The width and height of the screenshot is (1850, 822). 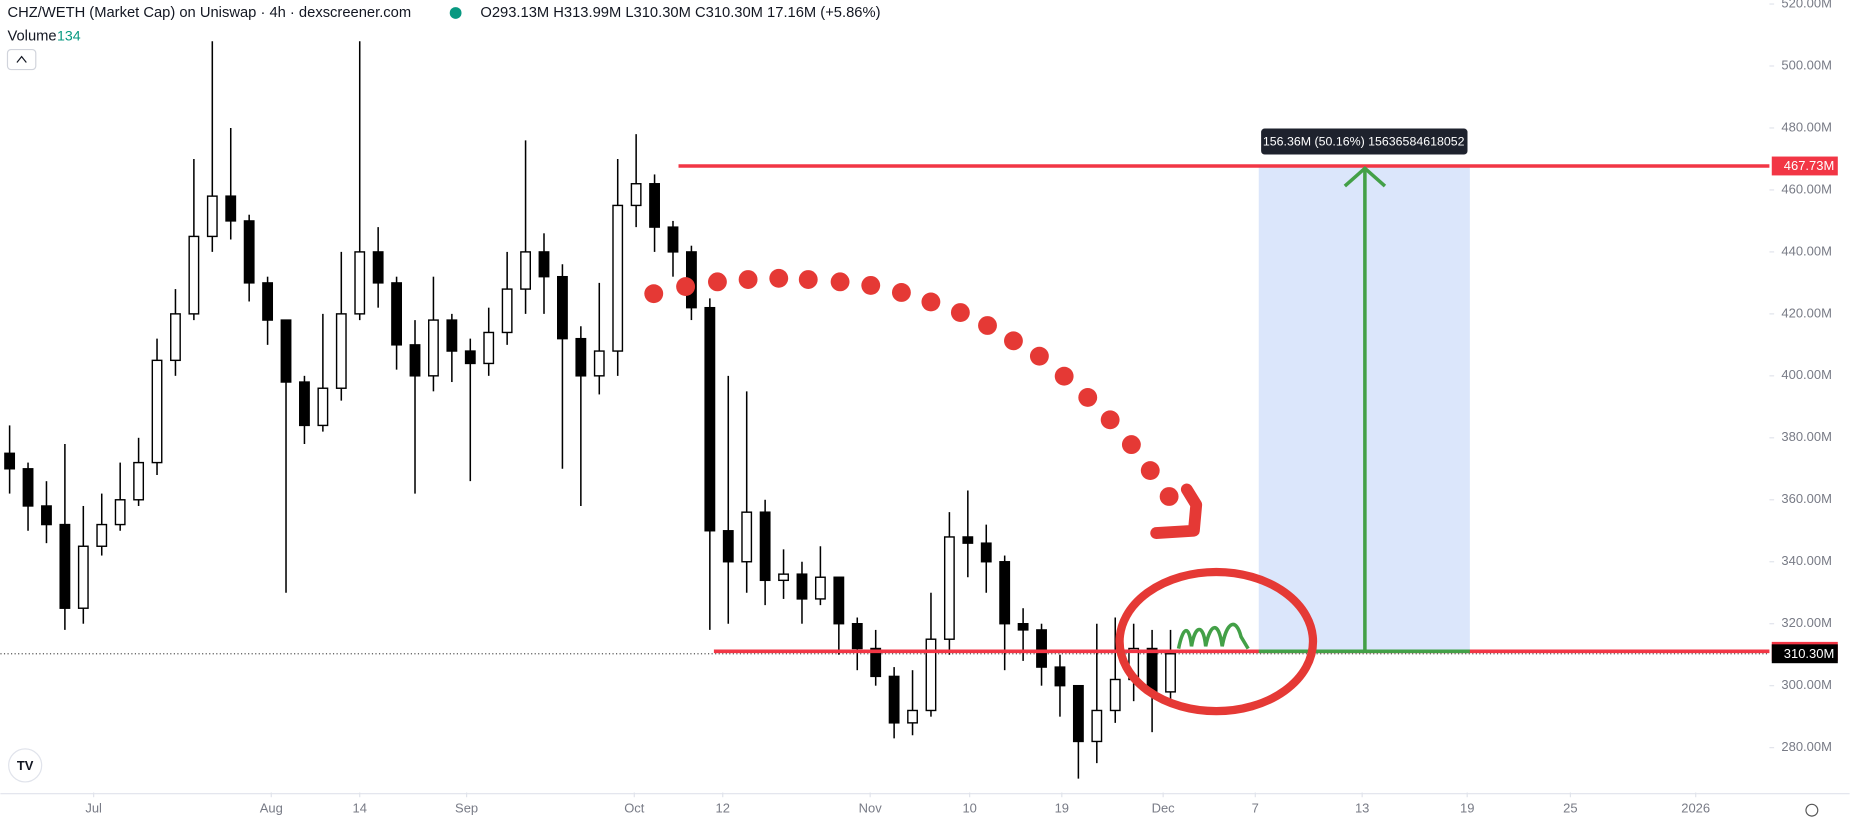 I want to click on x-tick-label: Sep, so click(x=466, y=807).